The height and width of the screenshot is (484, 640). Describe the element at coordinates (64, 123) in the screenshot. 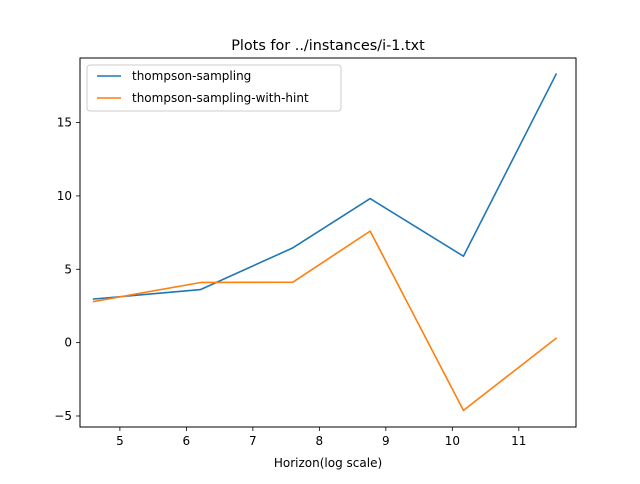

I see `y-tick-label-15: 15` at that location.